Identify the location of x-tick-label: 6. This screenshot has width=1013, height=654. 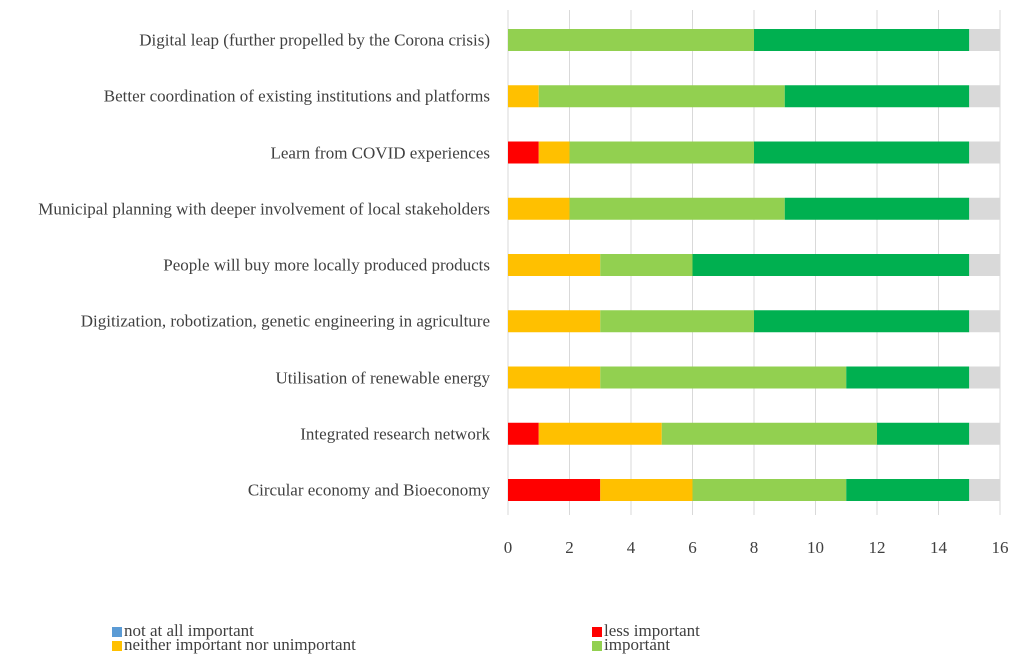
(692, 547).